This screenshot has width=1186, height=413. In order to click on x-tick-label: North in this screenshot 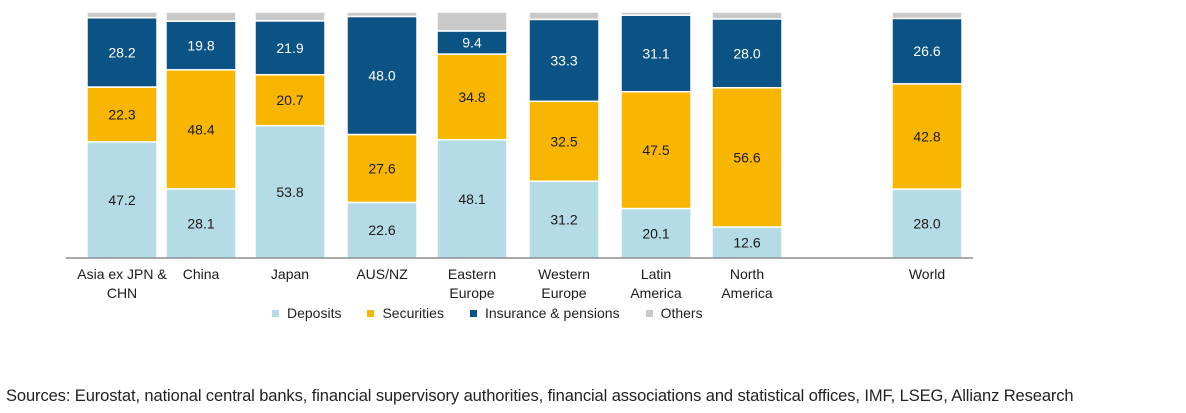, I will do `click(747, 274)`.